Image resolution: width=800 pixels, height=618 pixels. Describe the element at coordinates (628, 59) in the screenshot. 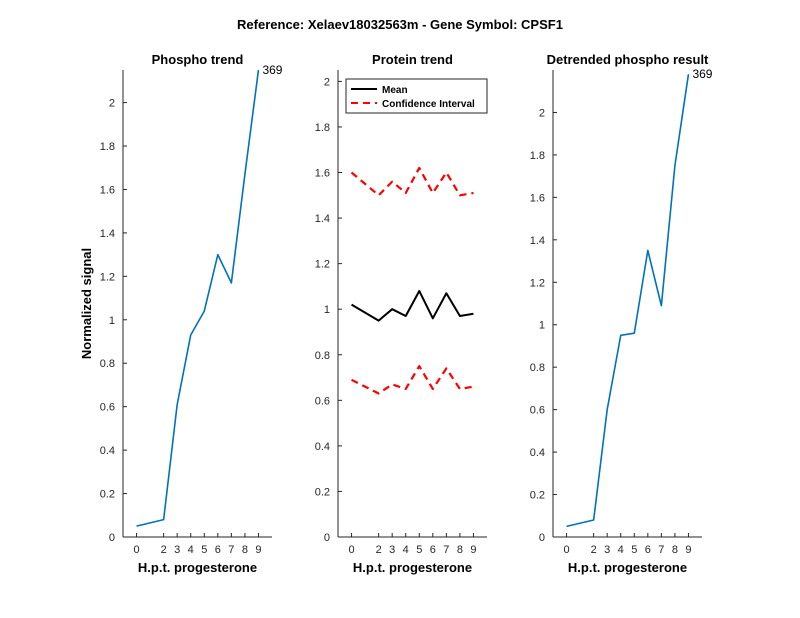

I see `panel-title: Detrended phospho result` at that location.